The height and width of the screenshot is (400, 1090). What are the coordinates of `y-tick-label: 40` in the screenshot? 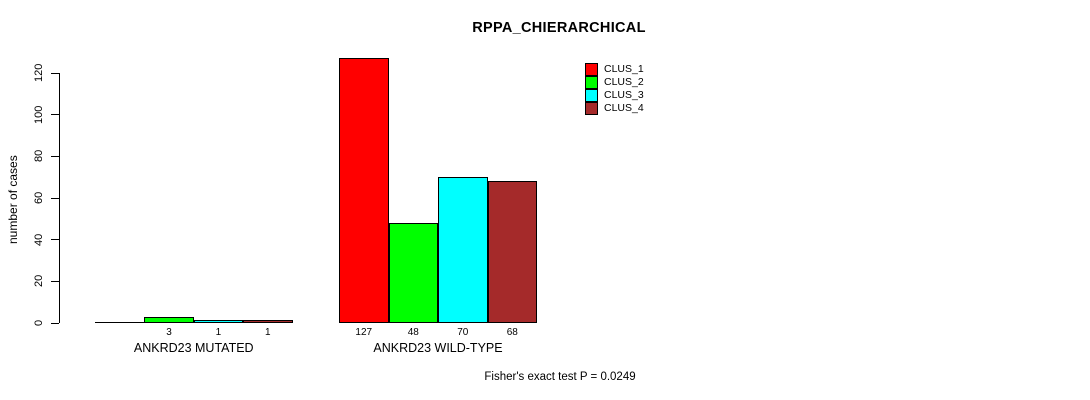 It's located at (39, 239).